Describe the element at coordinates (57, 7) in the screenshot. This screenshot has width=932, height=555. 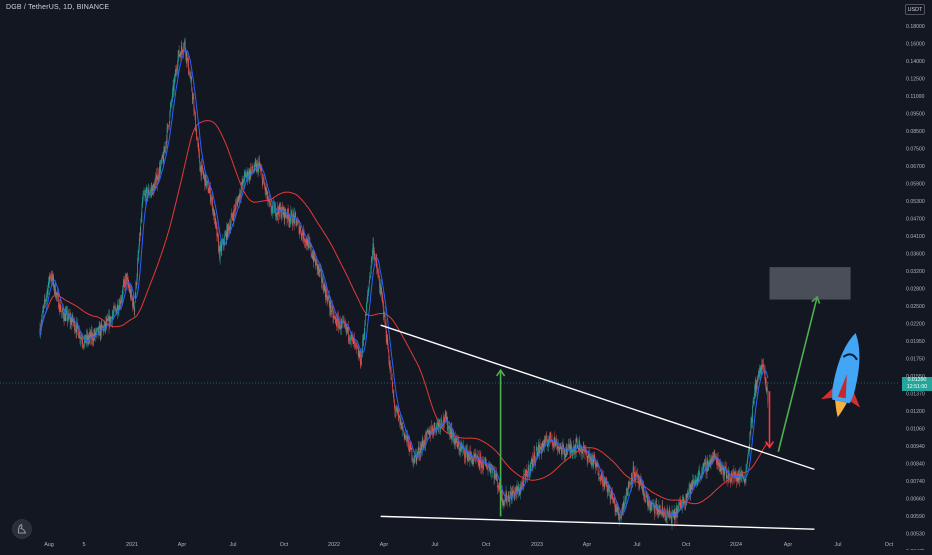
I see `symbol-title: DGB / TetherUS, 1D, BINANCE` at that location.